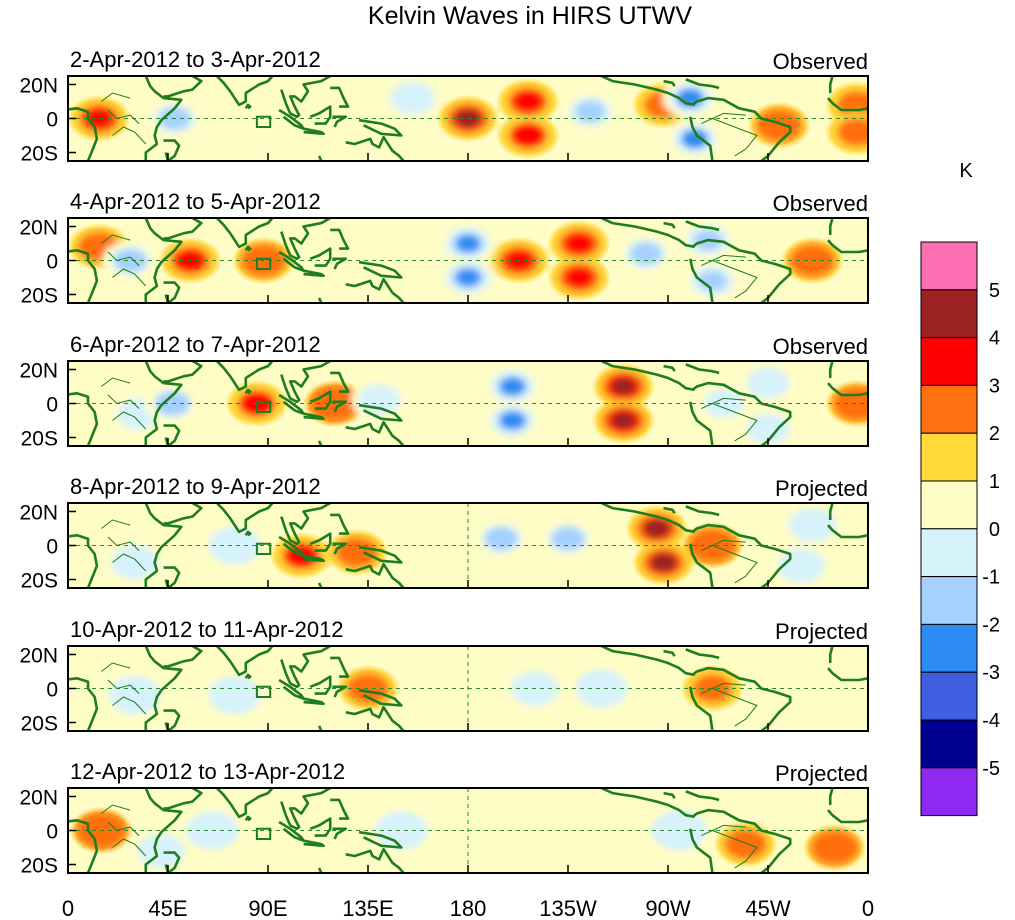 Image resolution: width=1015 pixels, height=920 pixels. What do you see at coordinates (994, 530) in the screenshot?
I see `colorbar-level-label: 0` at bounding box center [994, 530].